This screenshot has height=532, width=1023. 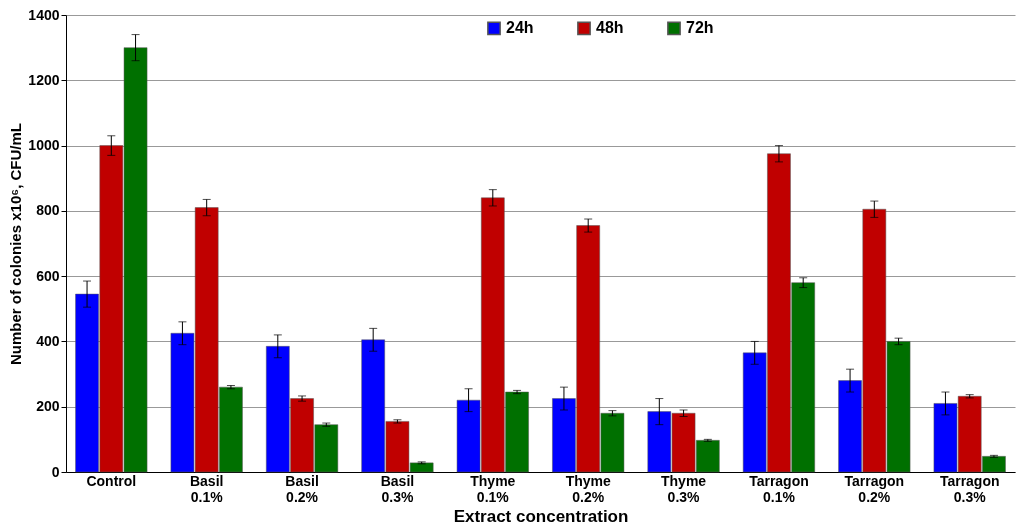 I want to click on x-tick-label: Thyme 0.3%, so click(x=684, y=488).